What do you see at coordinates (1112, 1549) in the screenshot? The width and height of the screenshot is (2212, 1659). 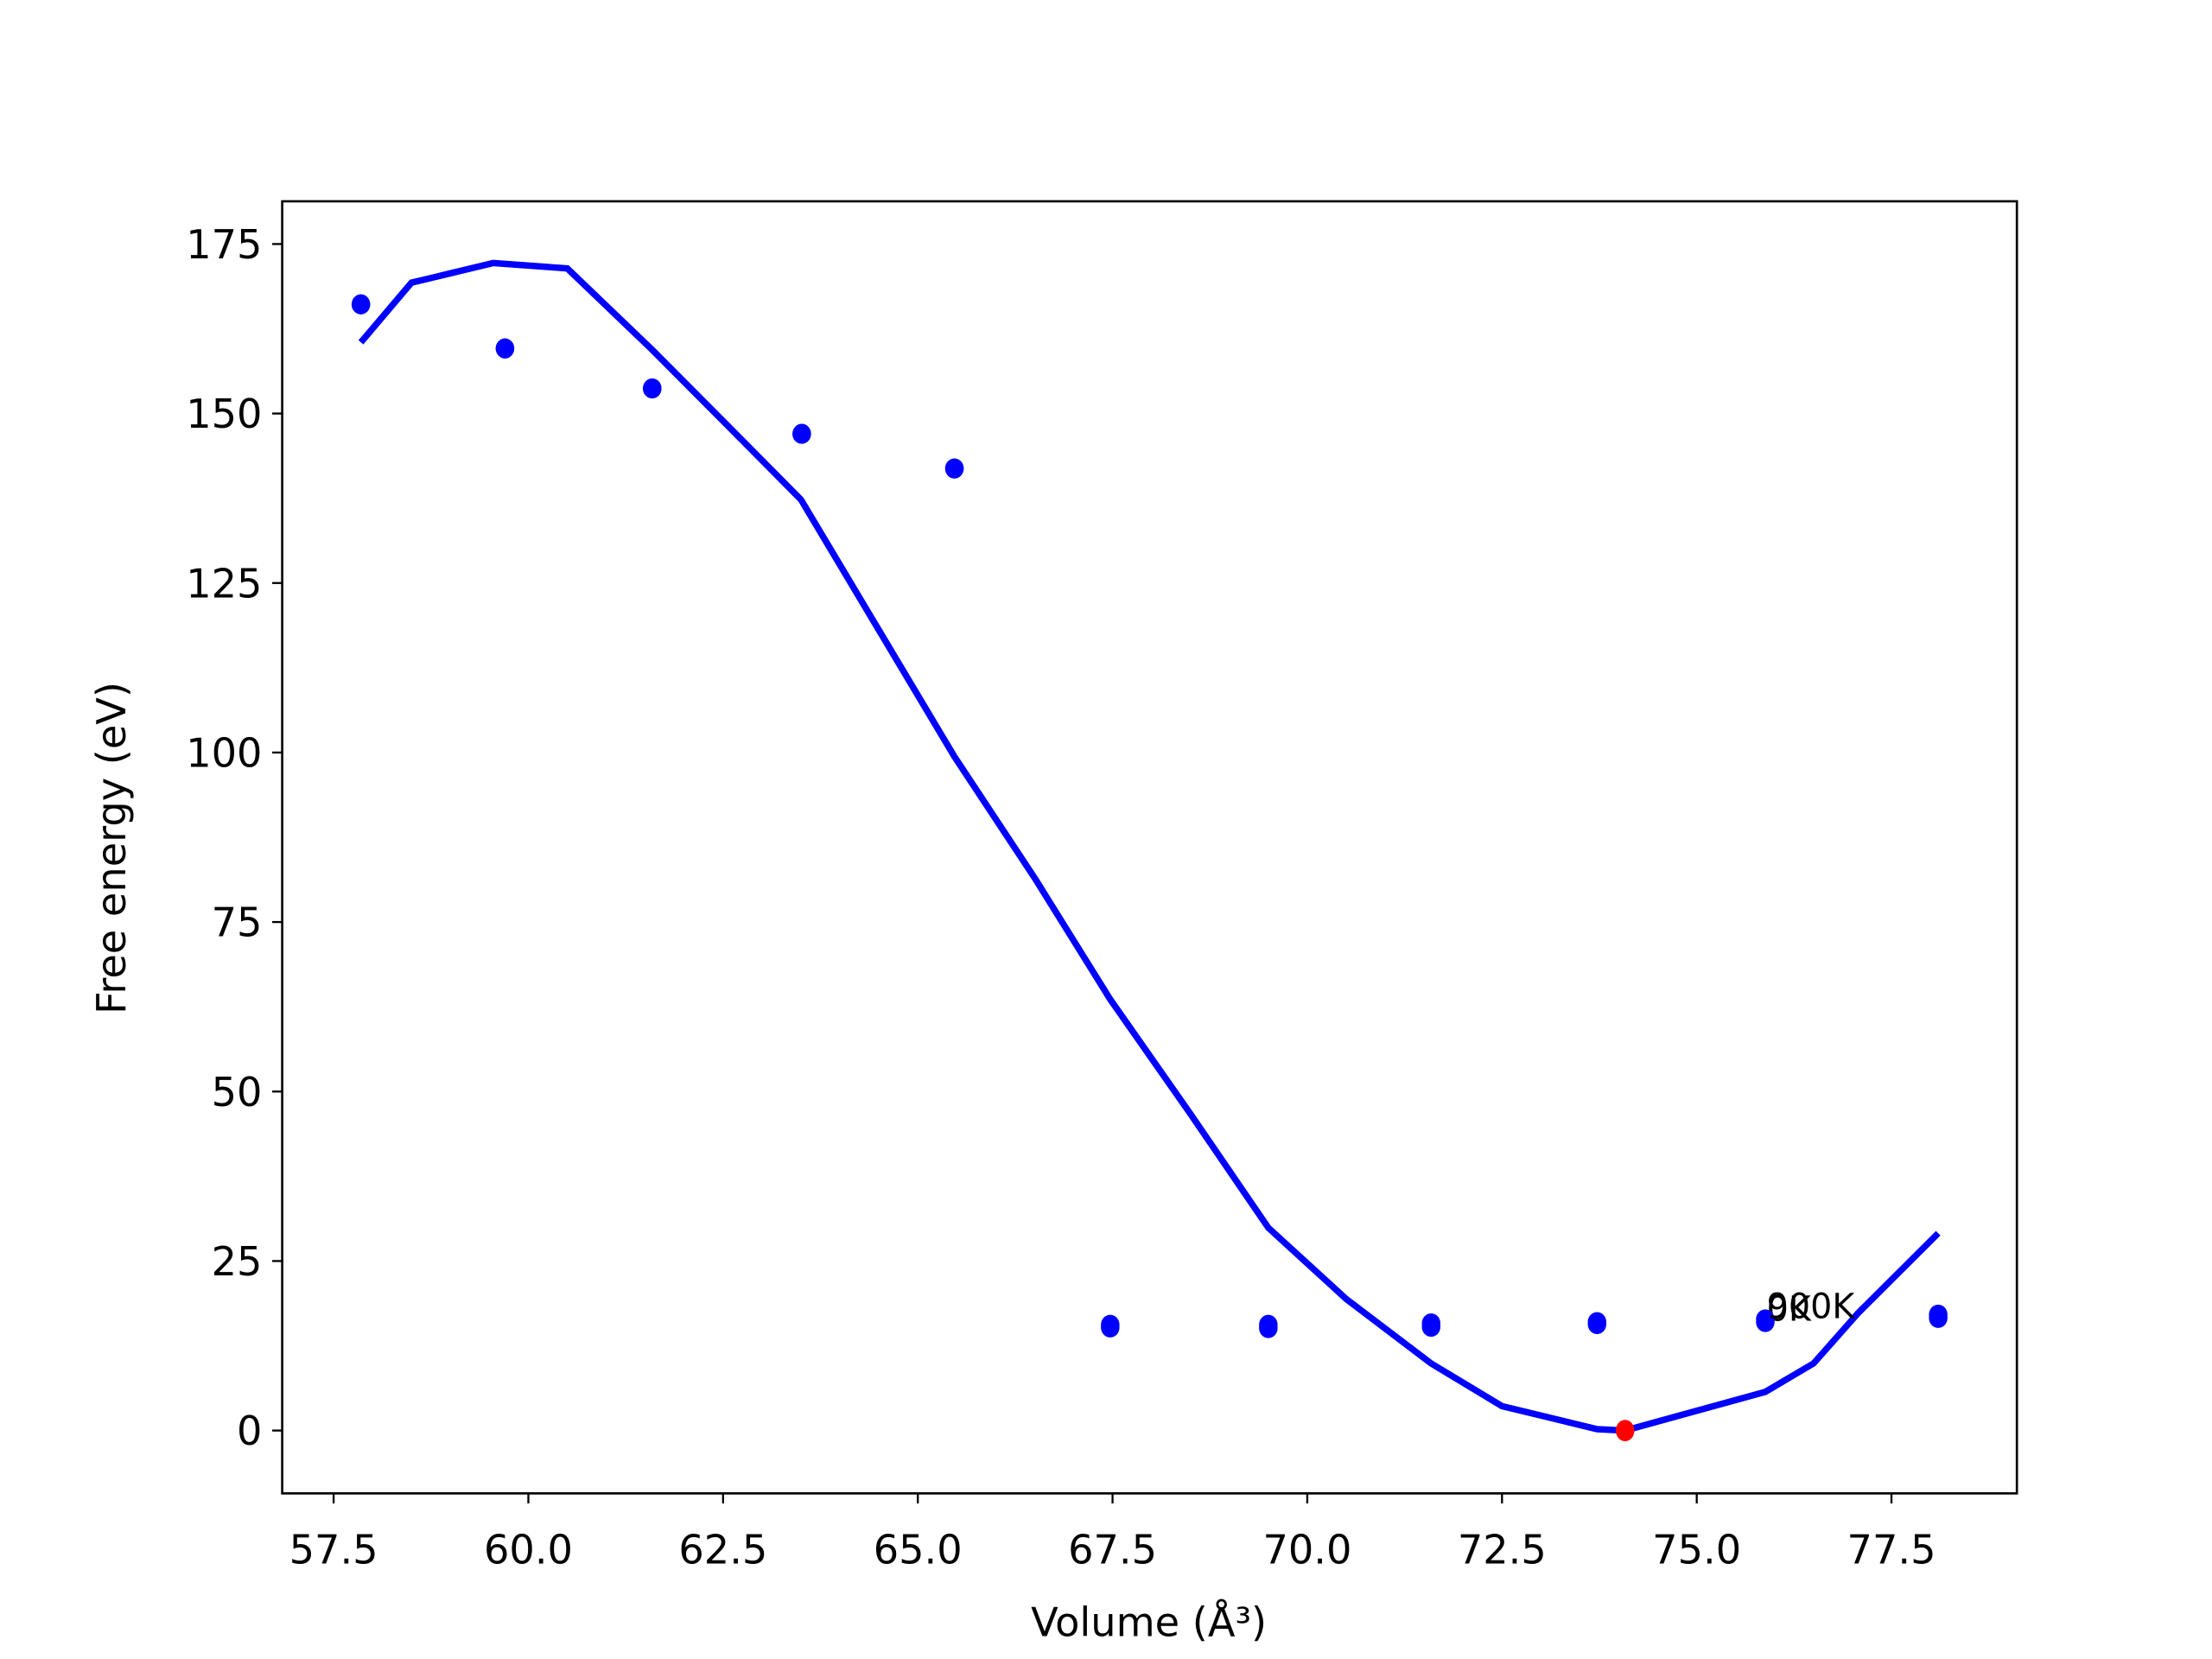 I see `x-tick-label: 67.5` at bounding box center [1112, 1549].